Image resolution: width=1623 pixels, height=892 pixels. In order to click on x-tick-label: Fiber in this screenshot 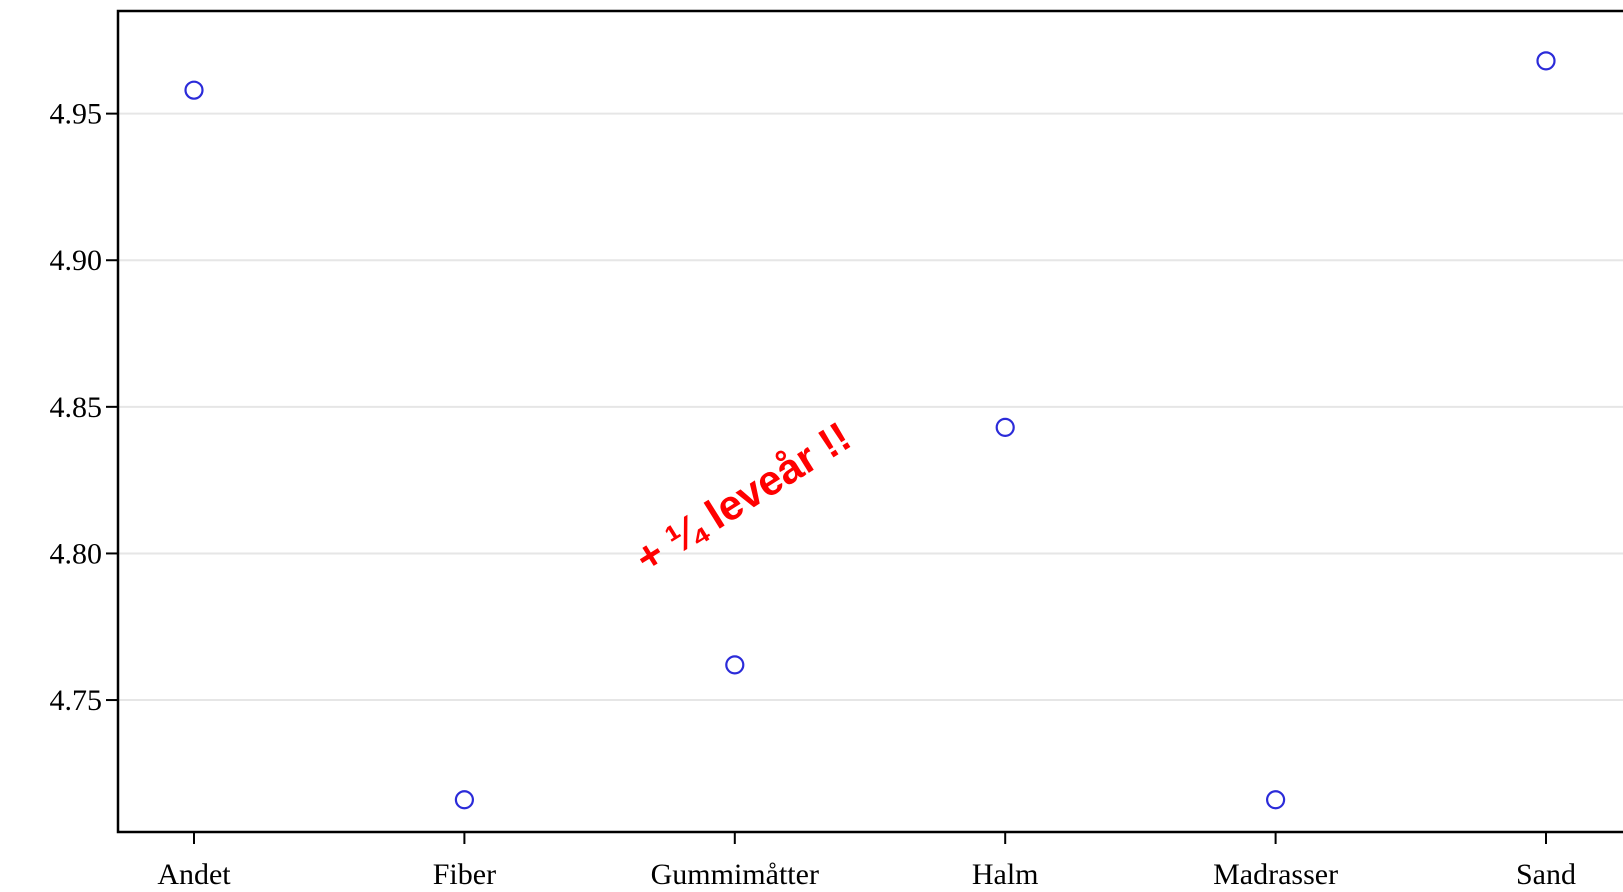, I will do `click(464, 874)`.